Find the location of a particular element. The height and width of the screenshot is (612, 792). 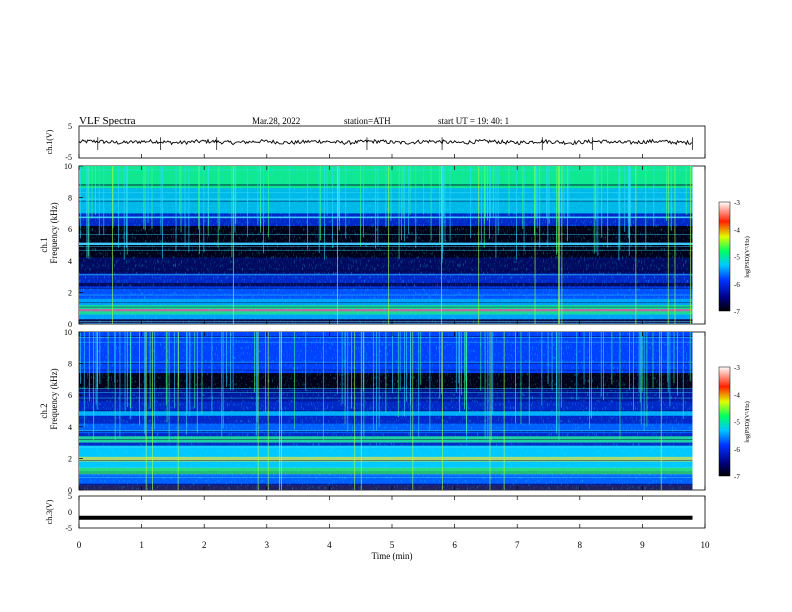

colorbar-tick-label: -6 is located at coordinates (737, 285).